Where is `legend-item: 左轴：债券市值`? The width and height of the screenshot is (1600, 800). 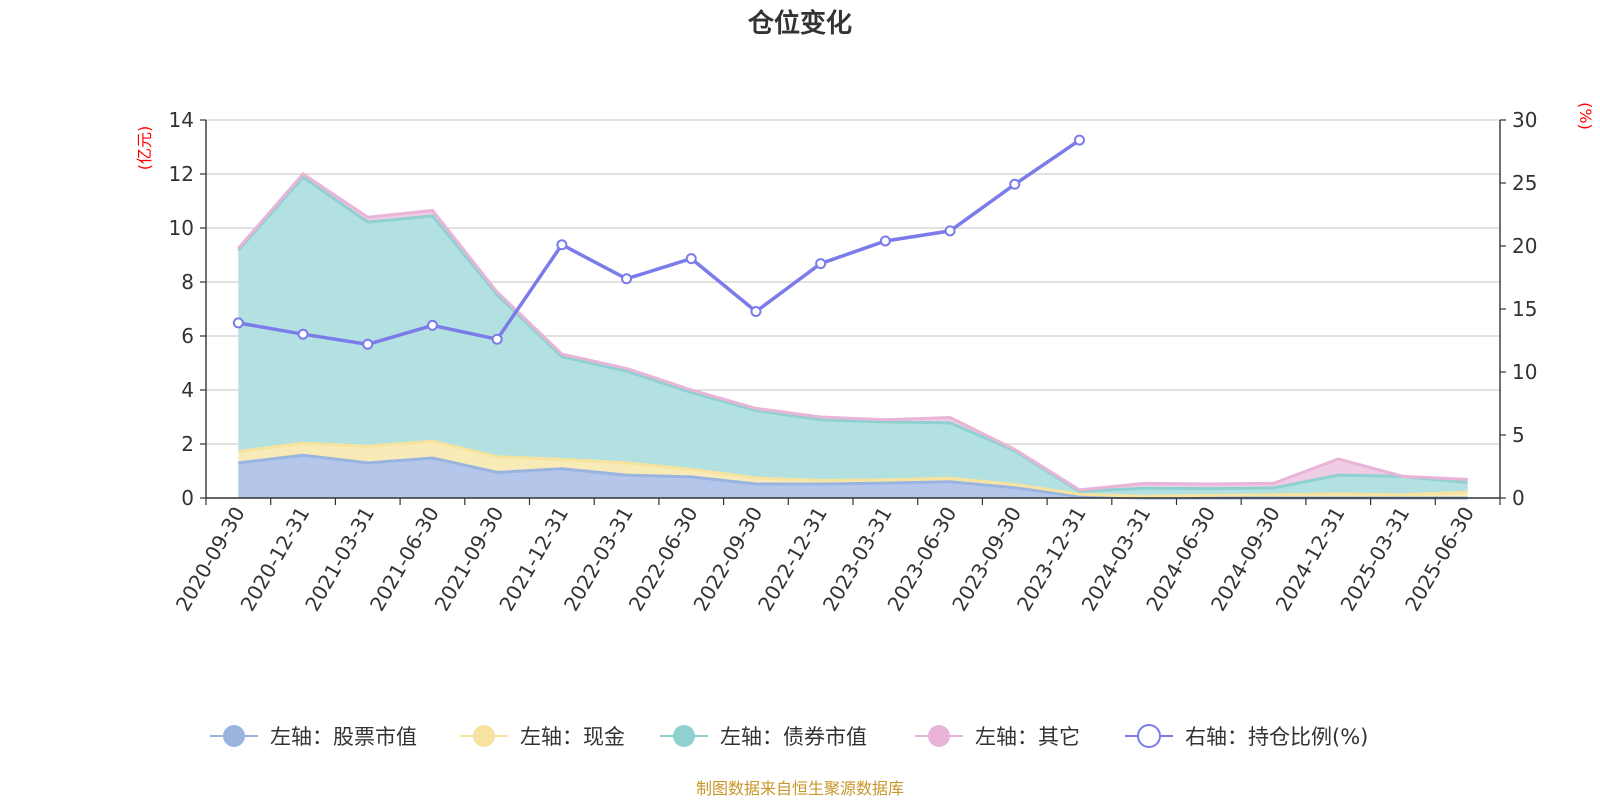
legend-item: 左轴：债券市值 is located at coordinates (763, 737).